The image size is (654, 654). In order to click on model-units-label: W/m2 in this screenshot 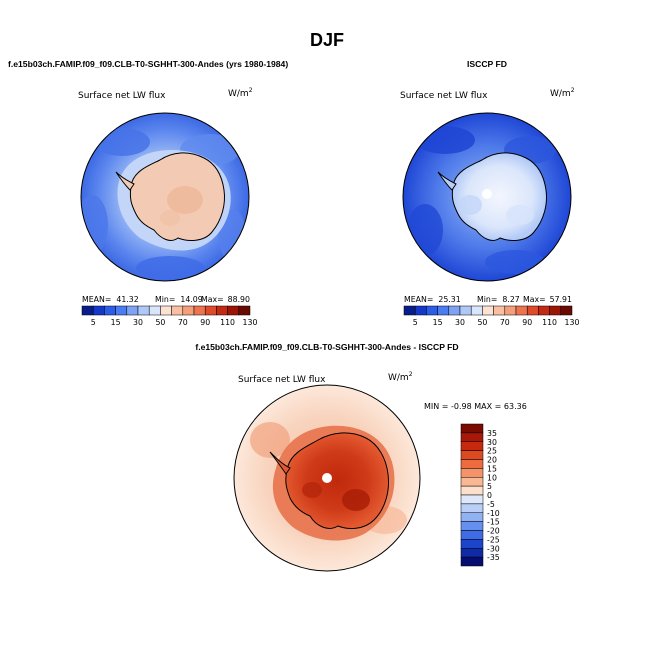, I will do `click(240, 93)`.